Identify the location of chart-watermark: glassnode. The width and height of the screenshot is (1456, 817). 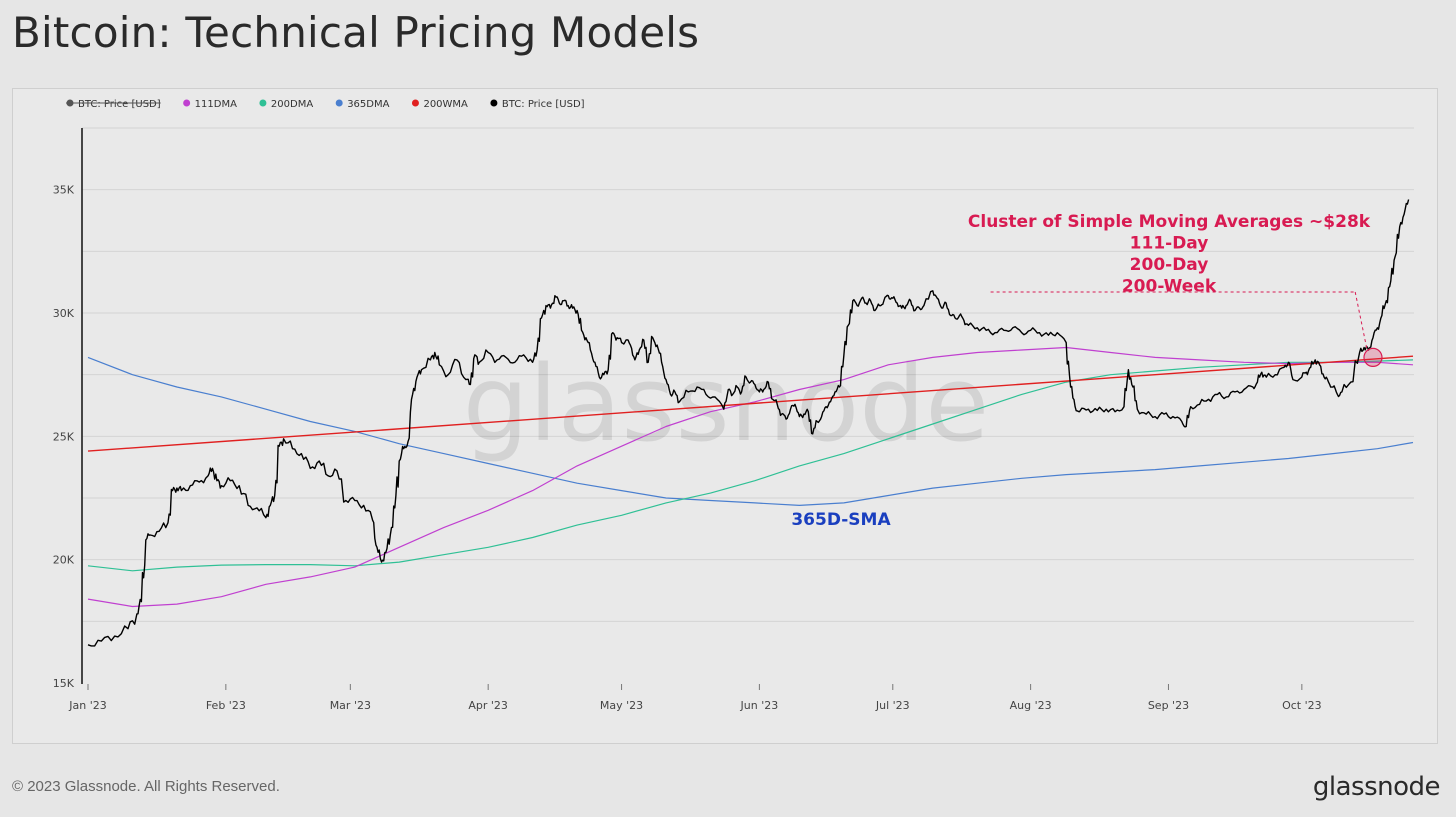
(726, 404).